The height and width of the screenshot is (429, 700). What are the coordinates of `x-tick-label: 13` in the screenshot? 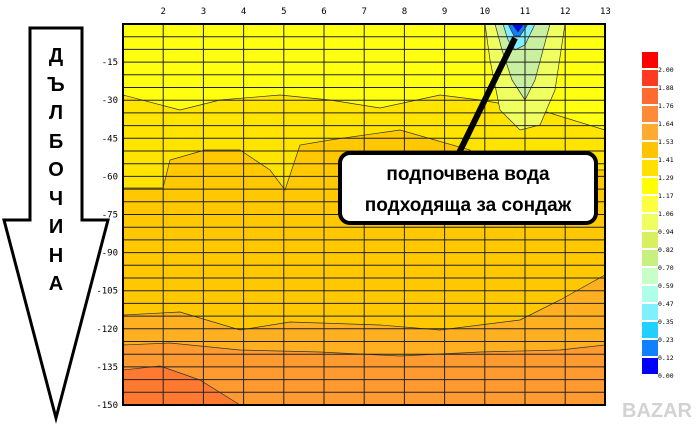 It's located at (605, 12).